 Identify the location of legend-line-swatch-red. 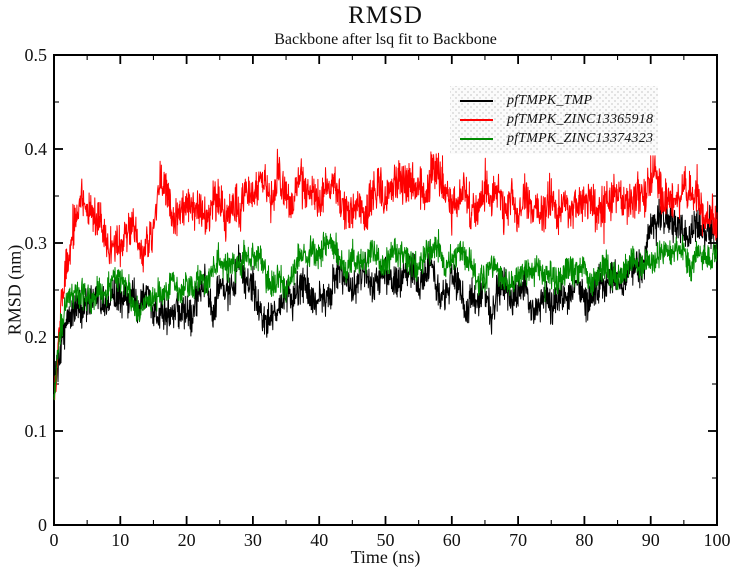
(476, 120).